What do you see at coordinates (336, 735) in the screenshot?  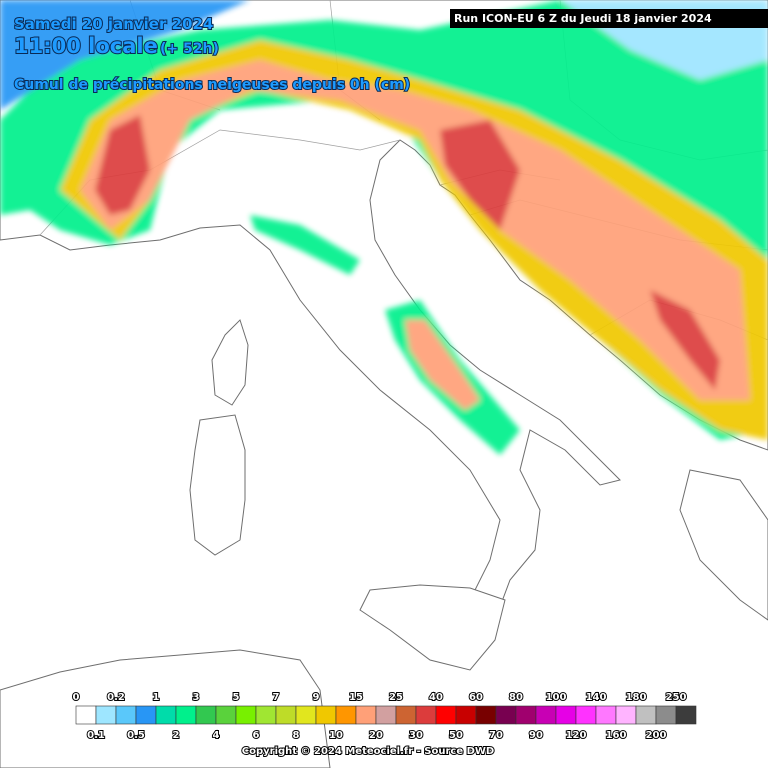 I see `legend-label: 10` at bounding box center [336, 735].